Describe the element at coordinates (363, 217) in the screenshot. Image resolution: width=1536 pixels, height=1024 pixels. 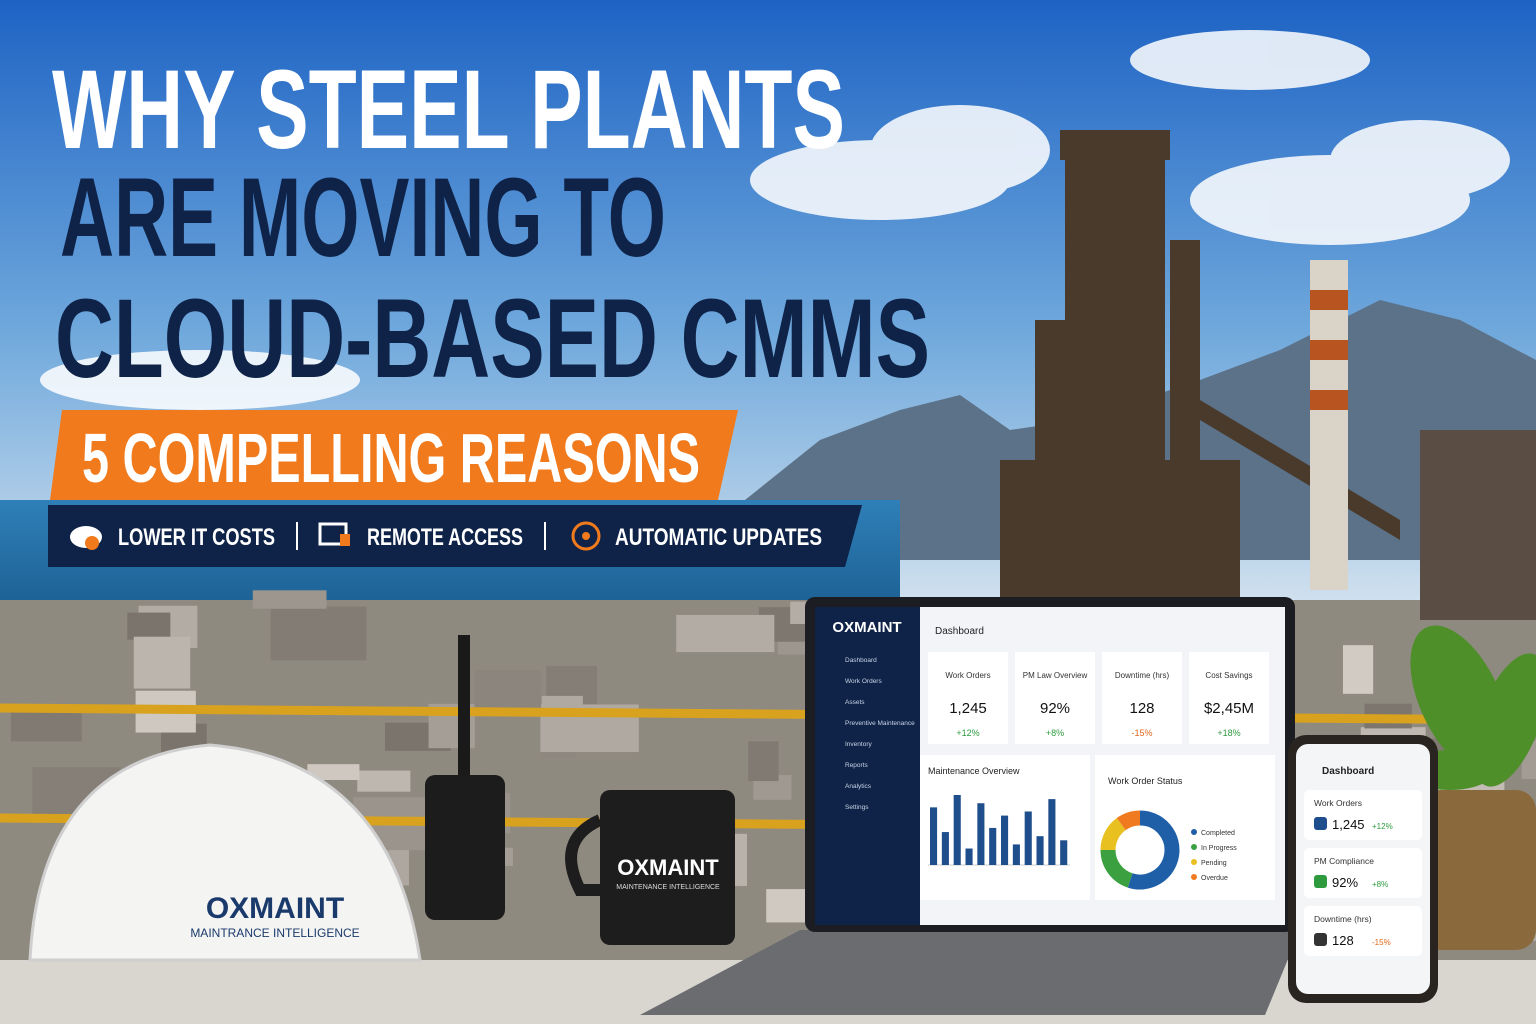
I see `headline-line: ARE MOVING TO` at that location.